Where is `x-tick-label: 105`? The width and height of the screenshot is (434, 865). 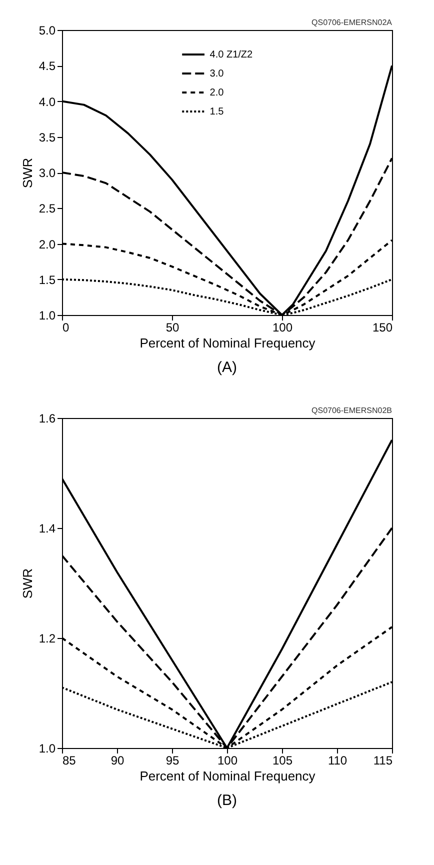 x-tick-label: 105 is located at coordinates (282, 761).